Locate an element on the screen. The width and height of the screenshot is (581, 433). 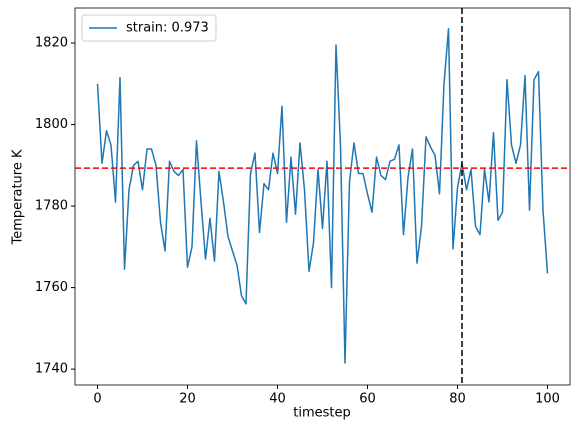
y-tick-label: 1740 is located at coordinates (51, 369).